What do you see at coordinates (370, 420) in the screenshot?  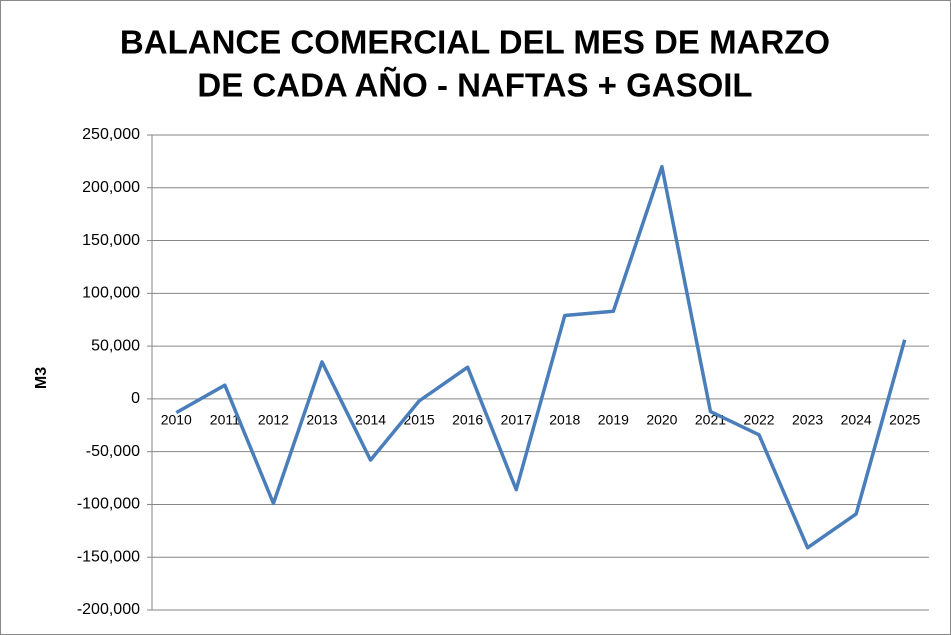 I see `x-tick-label: 2014` at bounding box center [370, 420].